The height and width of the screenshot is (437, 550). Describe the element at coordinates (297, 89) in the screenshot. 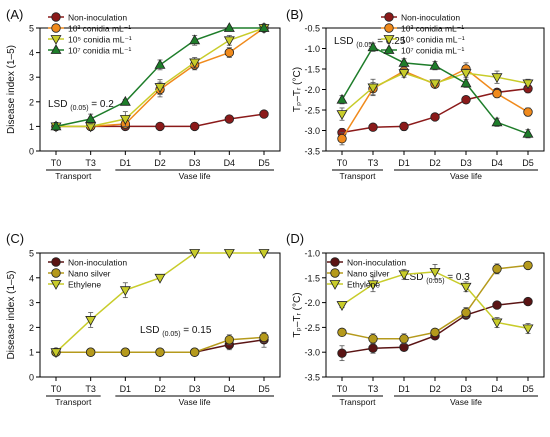

I see `y-axis-label: Tₚ–Tᵣ (°C)` at that location.